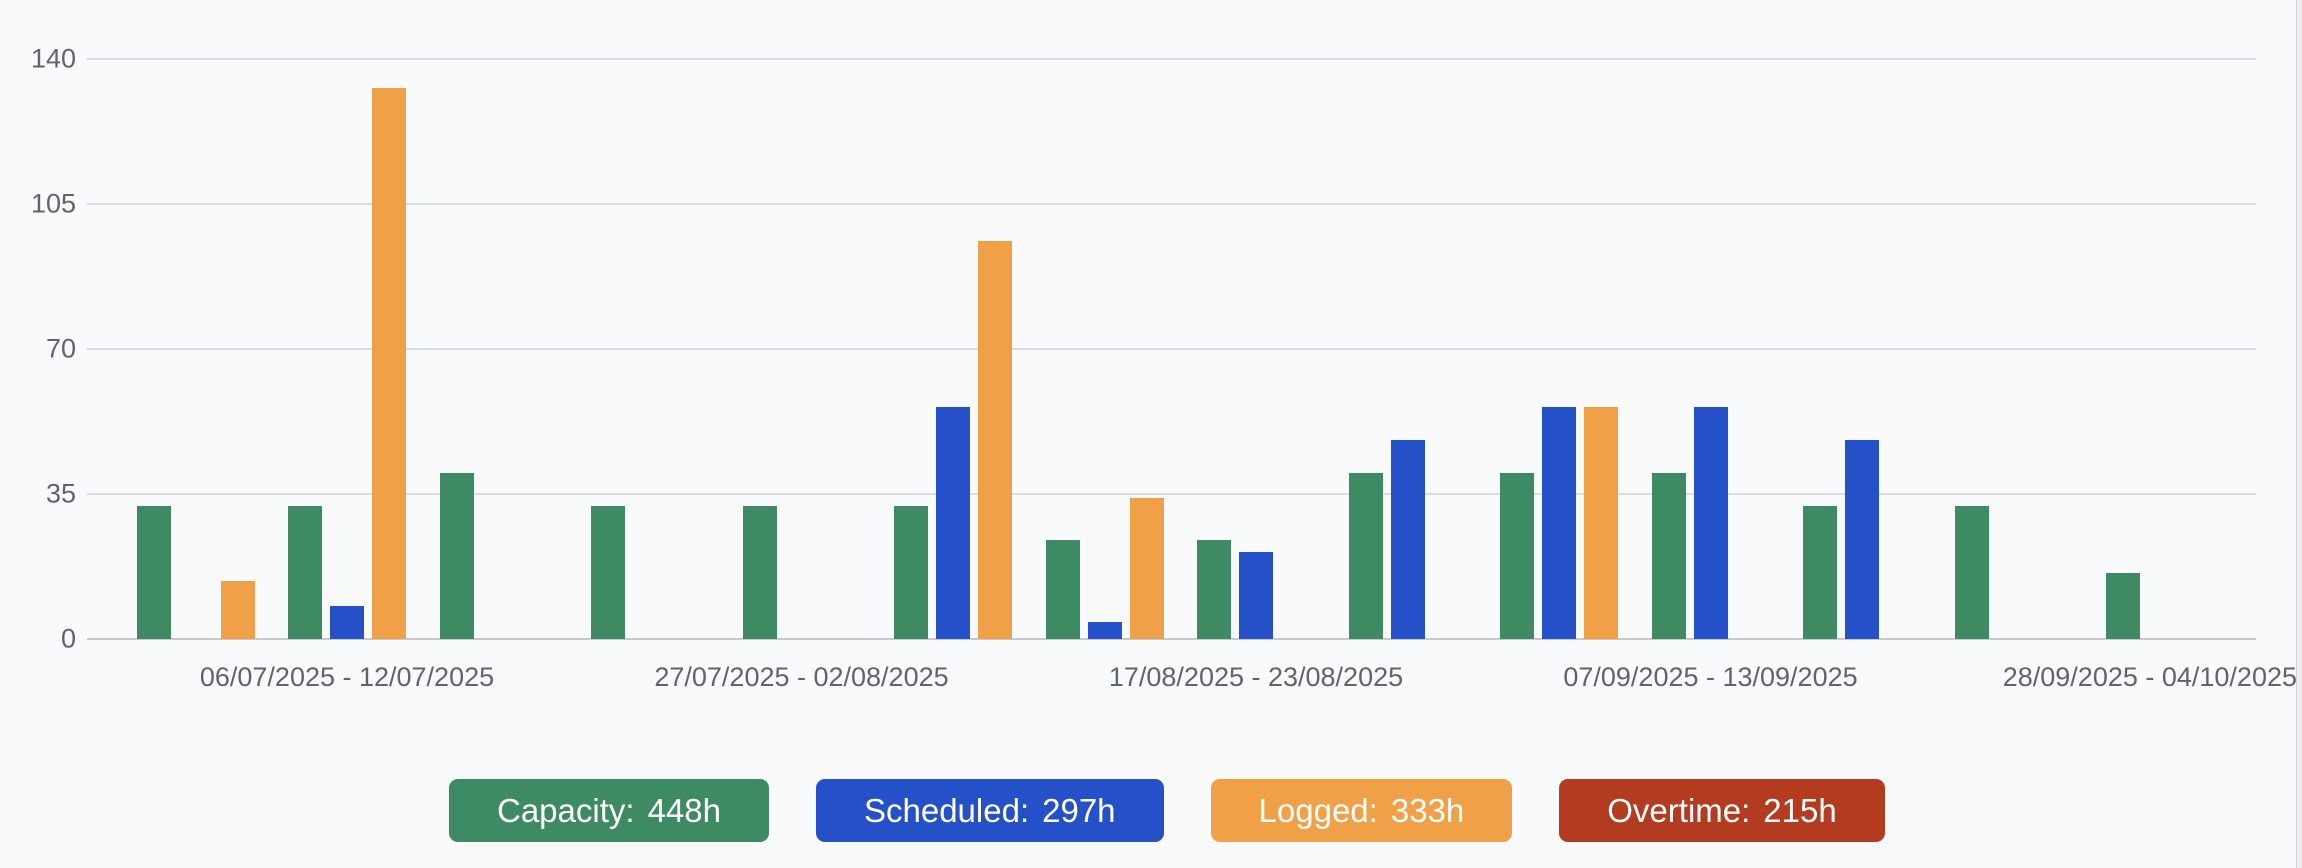 Image resolution: width=2302 pixels, height=868 pixels. Describe the element at coordinates (53, 58) in the screenshot. I see `y-axis-tick-label: 140` at that location.